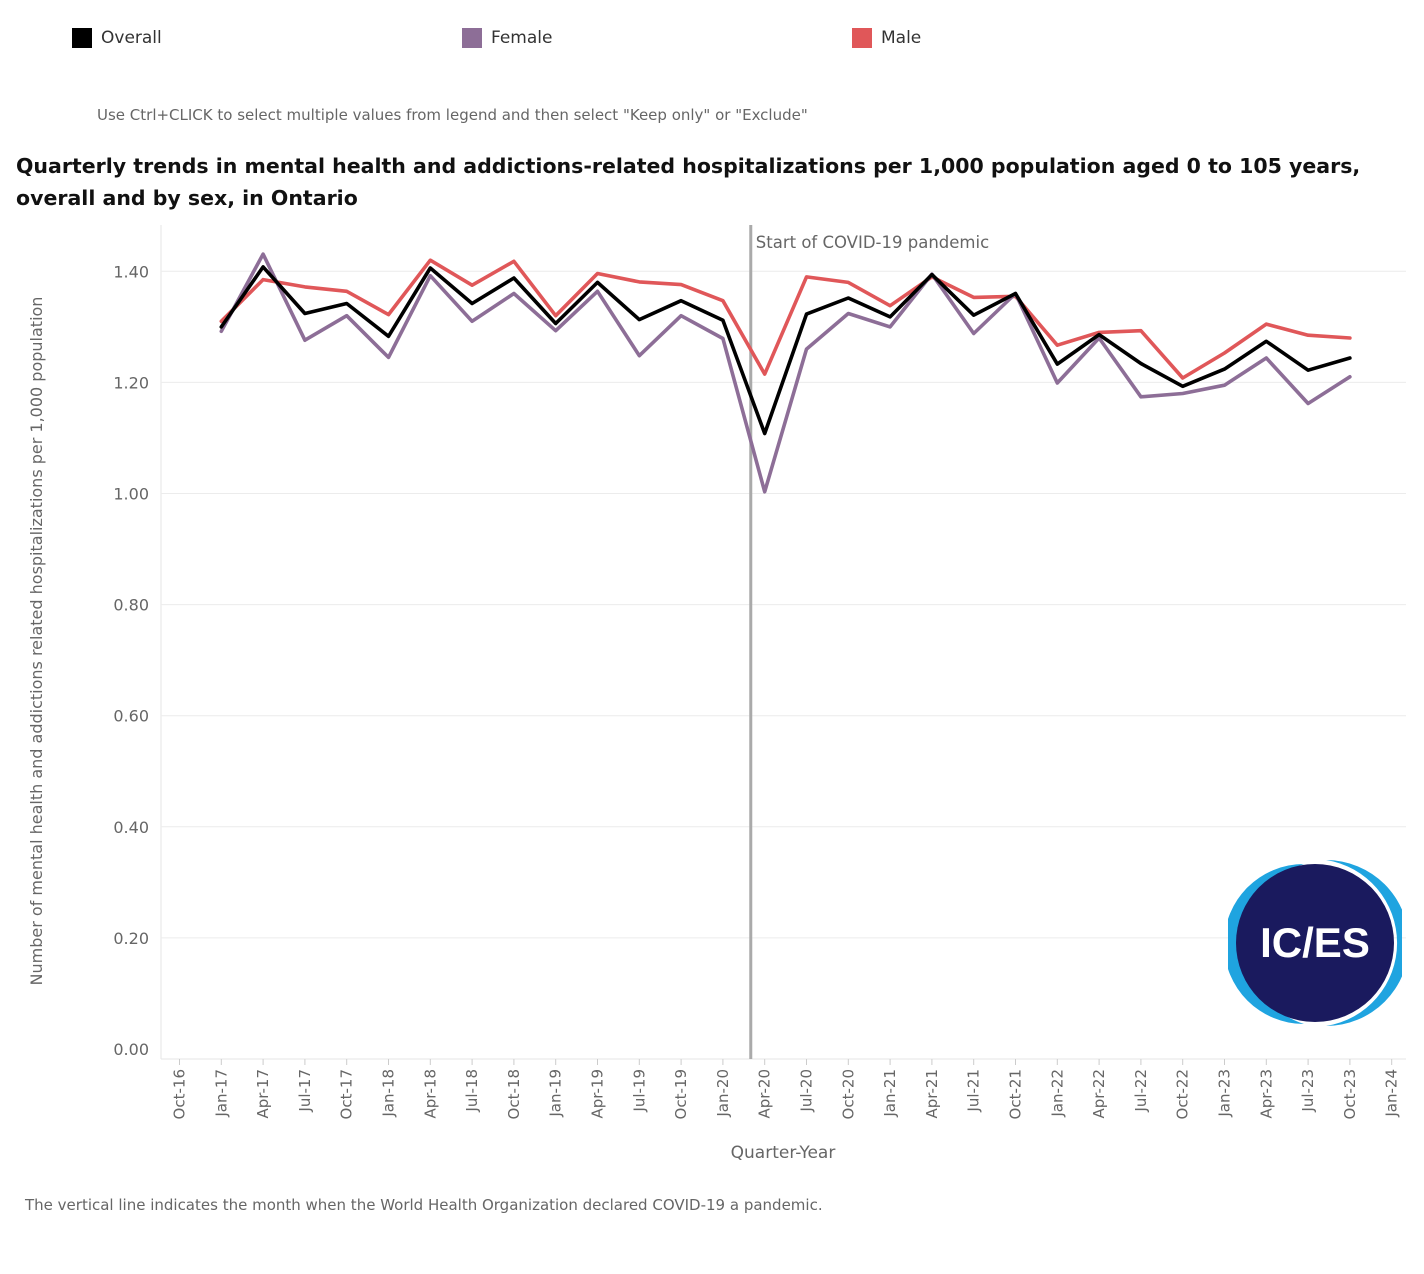 This screenshot has height=1274, width=1424. What do you see at coordinates (1392, 1093) in the screenshot?
I see `x-tick-label: Jan-24` at bounding box center [1392, 1093].